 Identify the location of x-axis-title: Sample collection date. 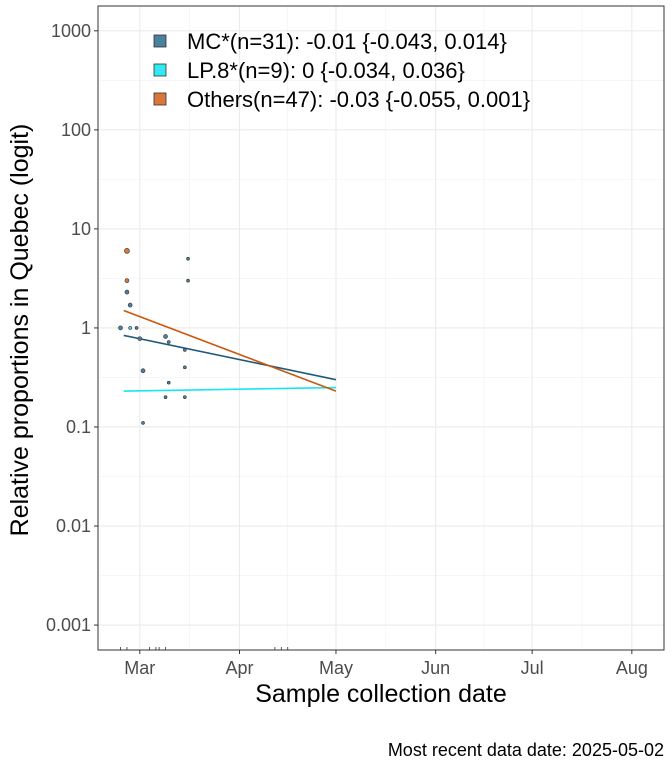
(381, 694).